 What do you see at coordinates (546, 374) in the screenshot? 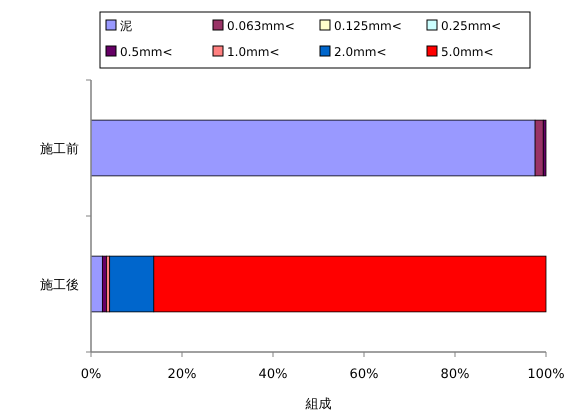
I see `x-tick-label: 100%` at bounding box center [546, 374].